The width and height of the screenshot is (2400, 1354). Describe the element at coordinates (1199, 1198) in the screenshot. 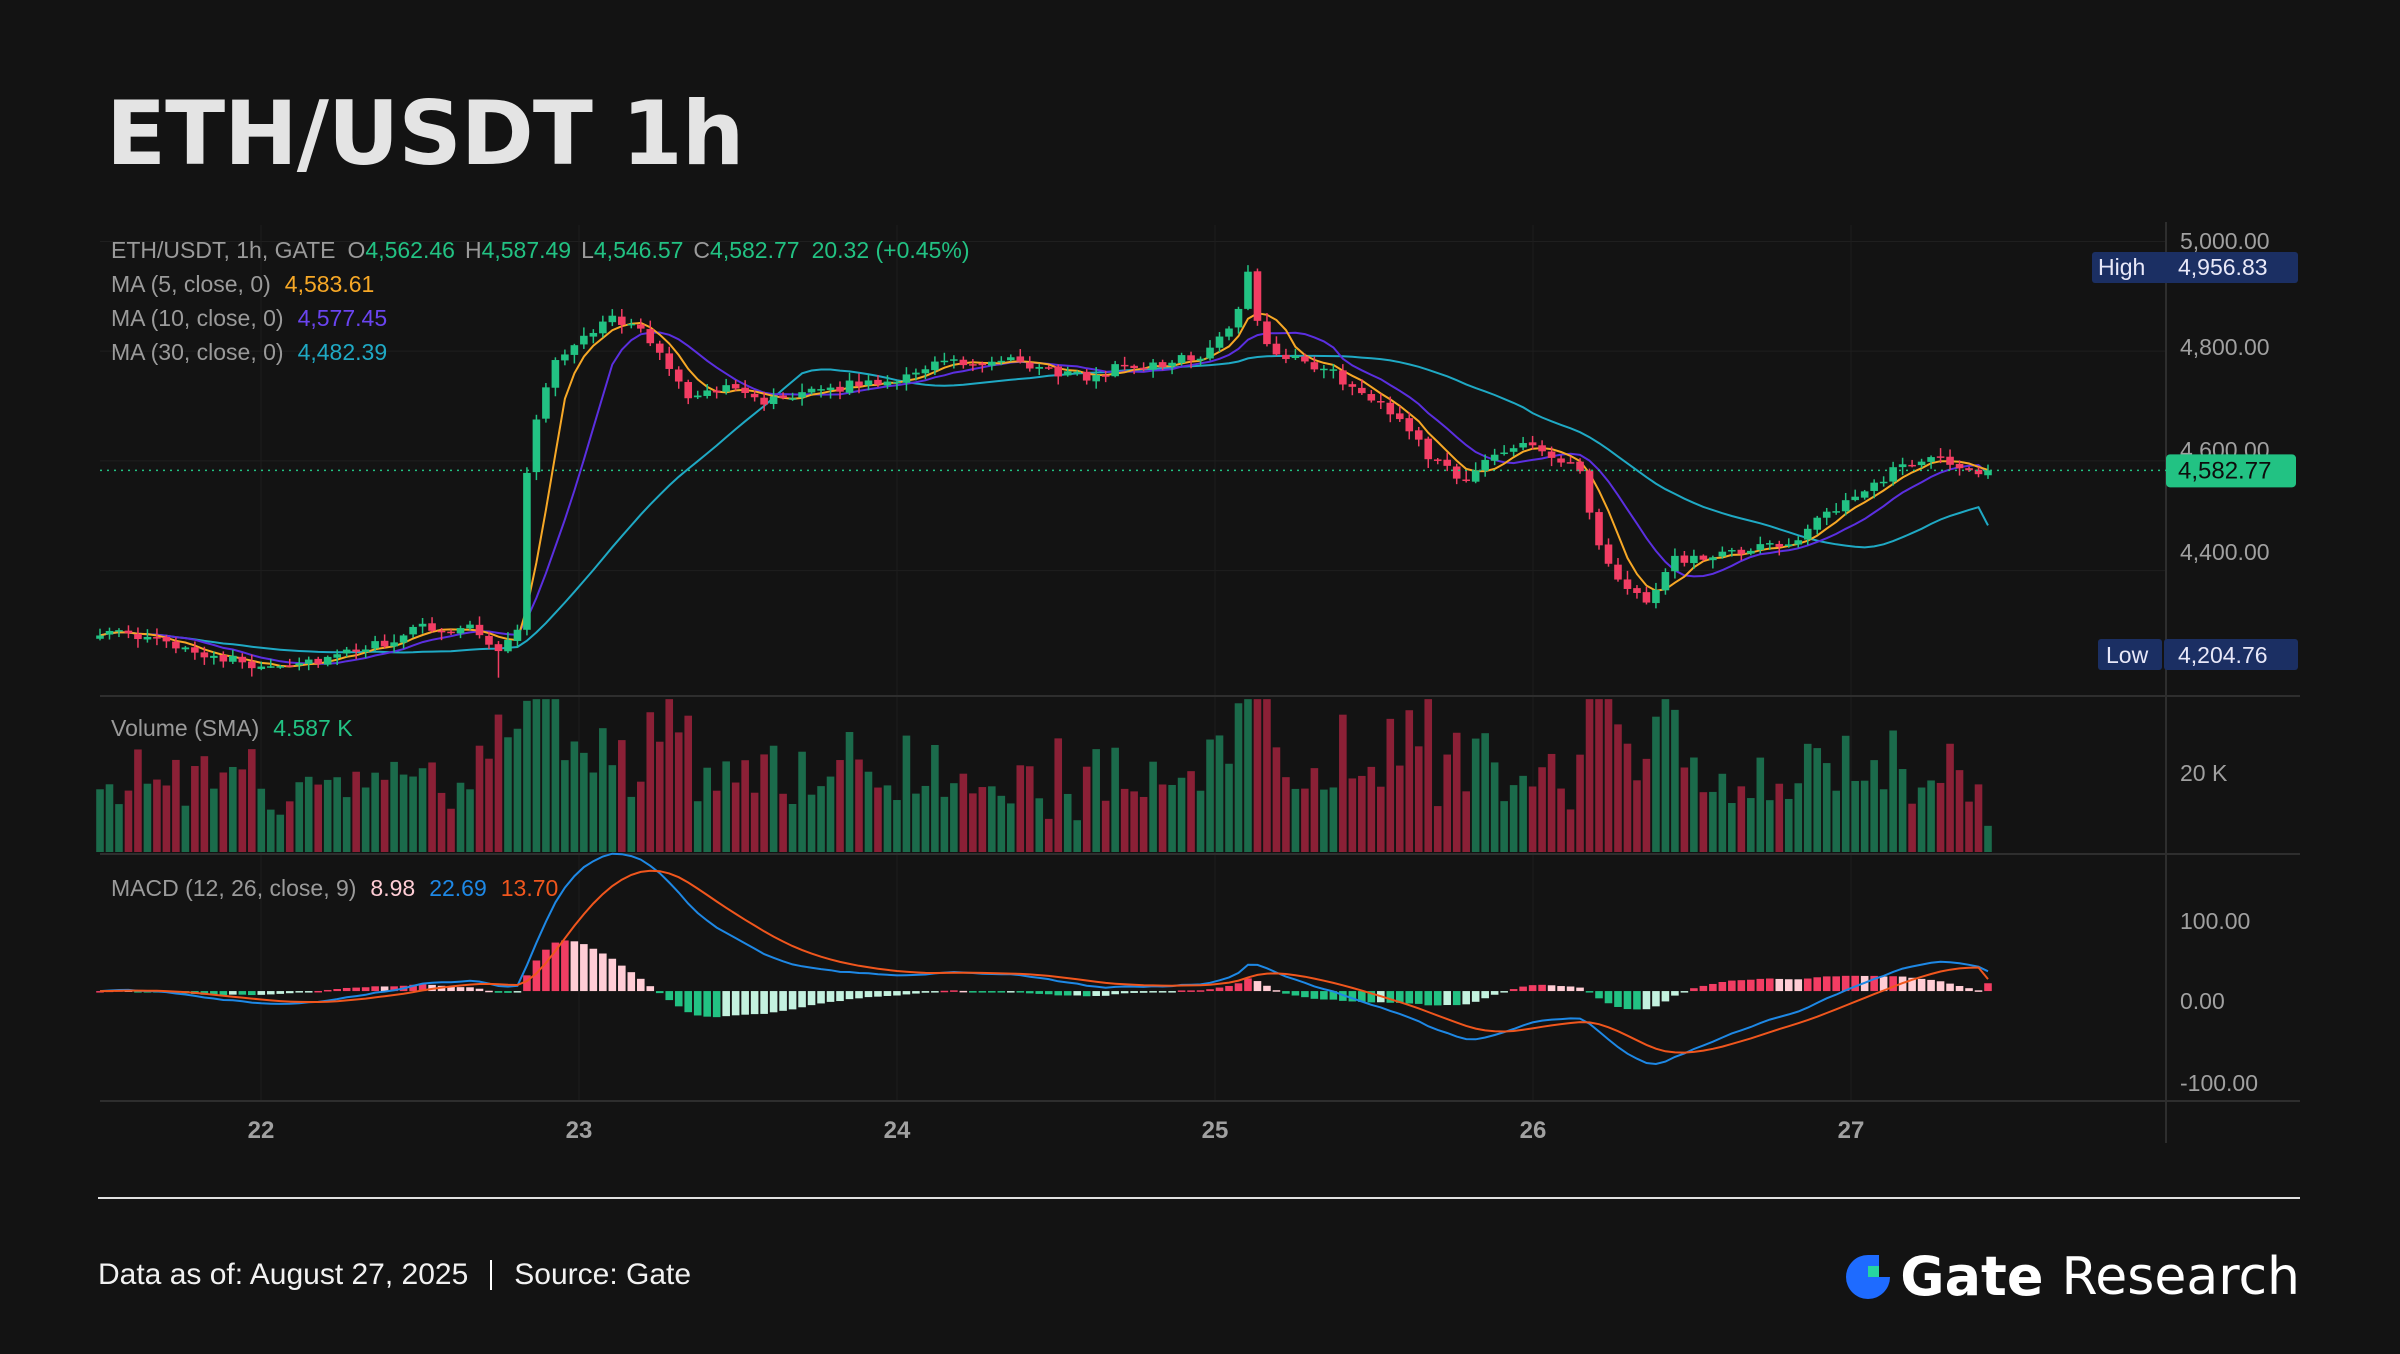

I see `footer-divider` at that location.